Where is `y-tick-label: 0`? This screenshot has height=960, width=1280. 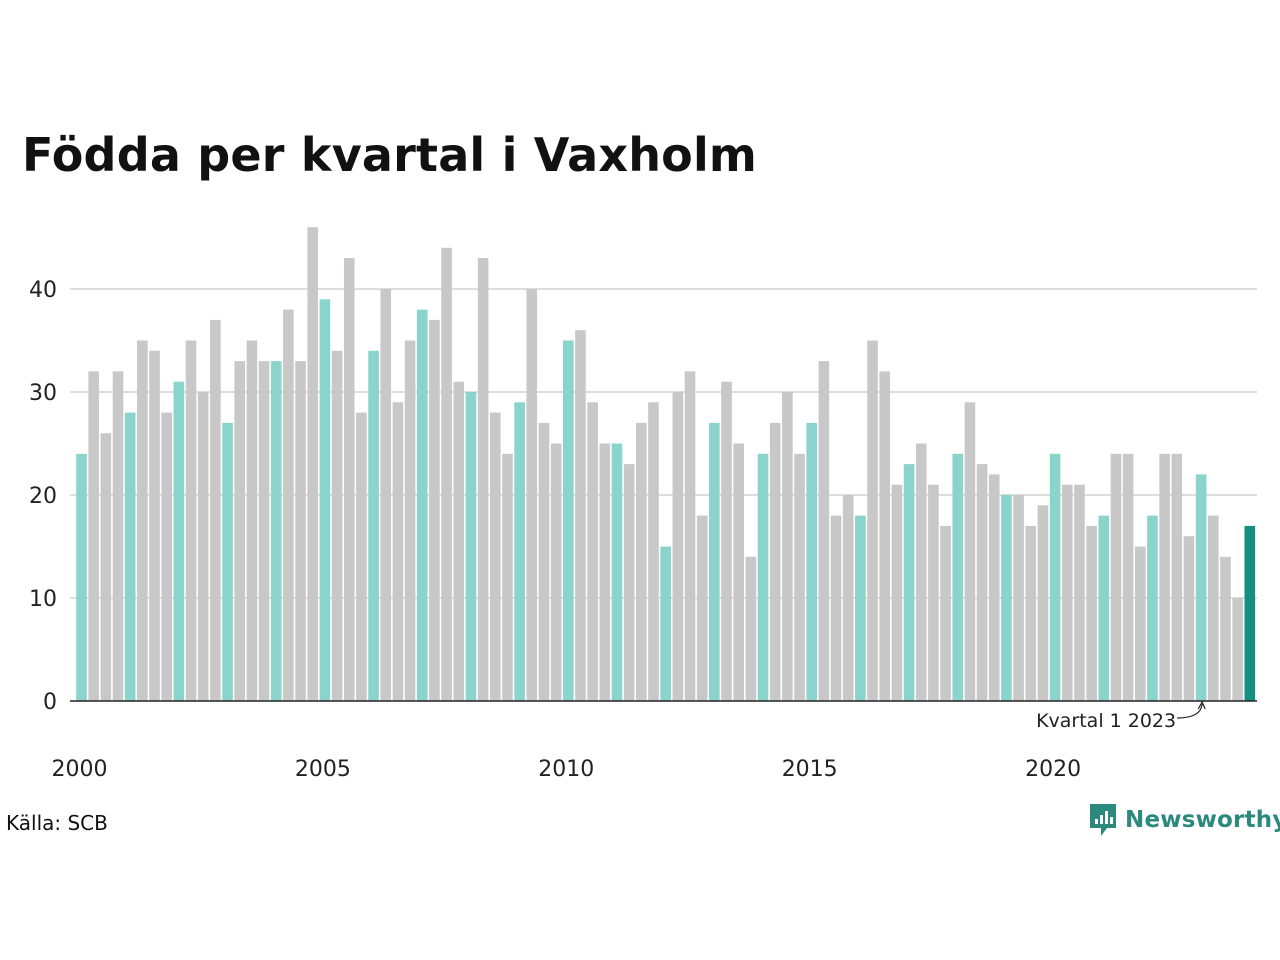
y-tick-label: 0 is located at coordinates (50, 702).